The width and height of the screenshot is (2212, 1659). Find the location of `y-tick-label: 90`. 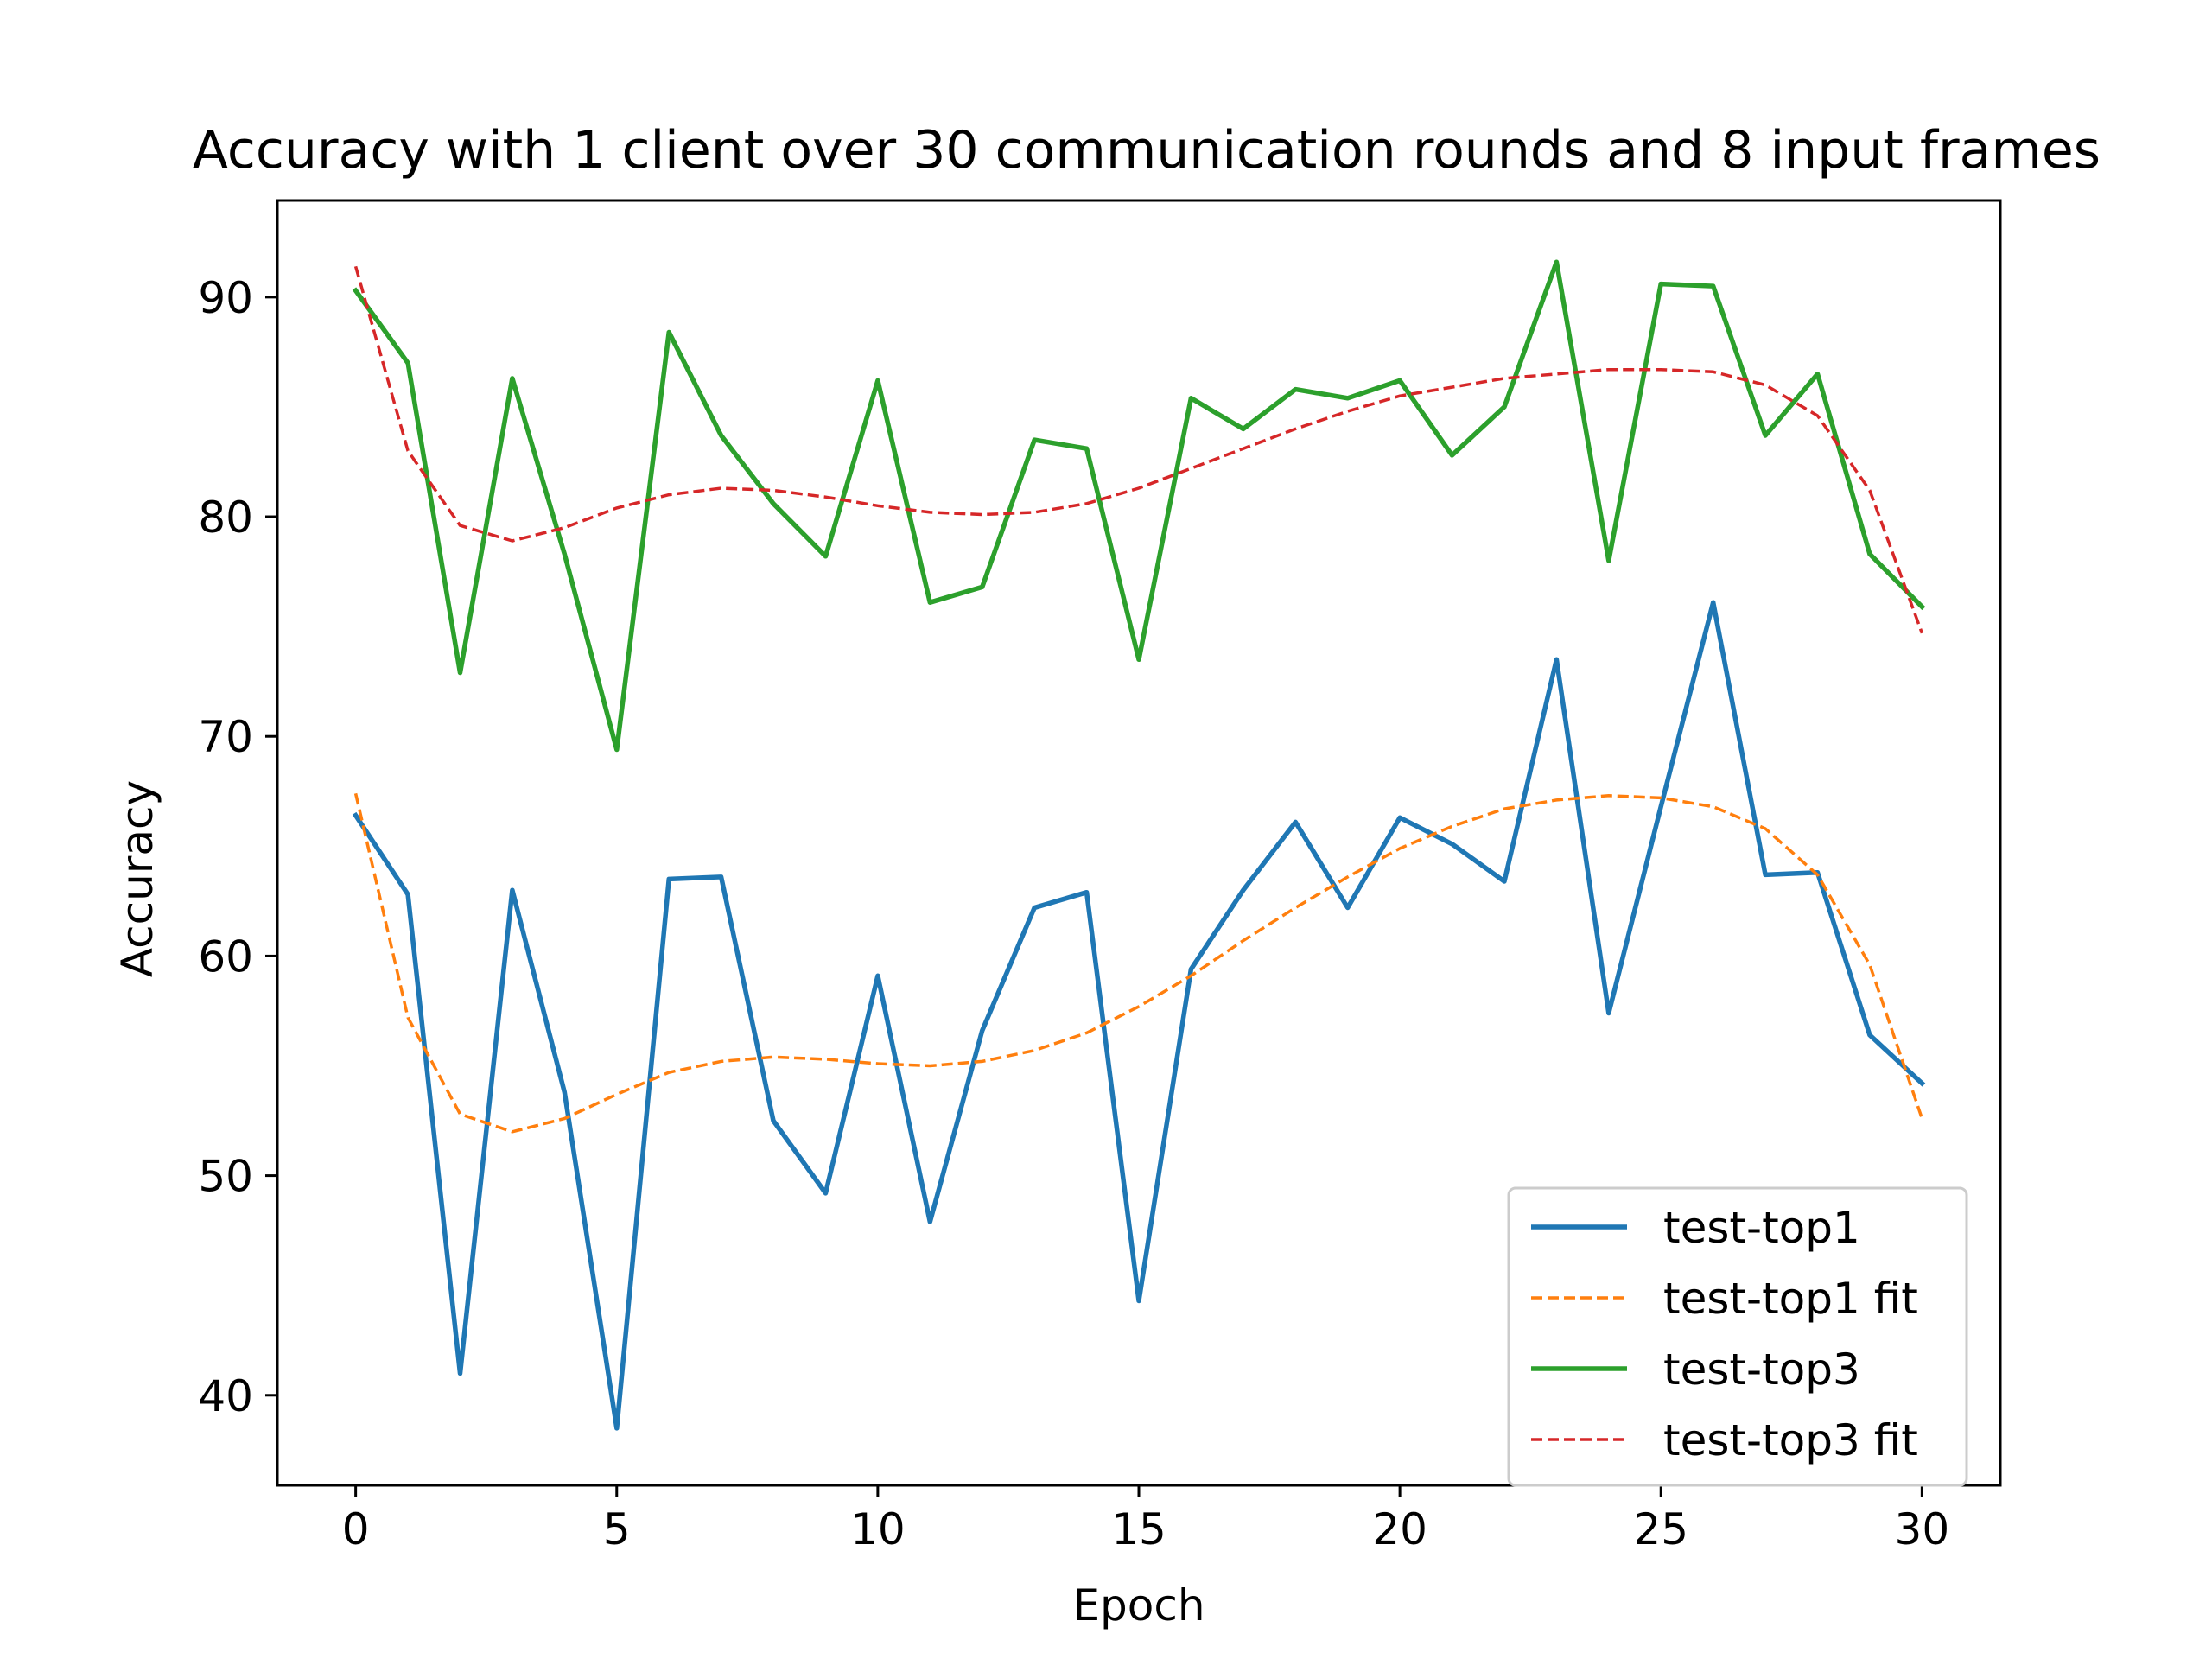

y-tick-label: 90 is located at coordinates (225, 298).